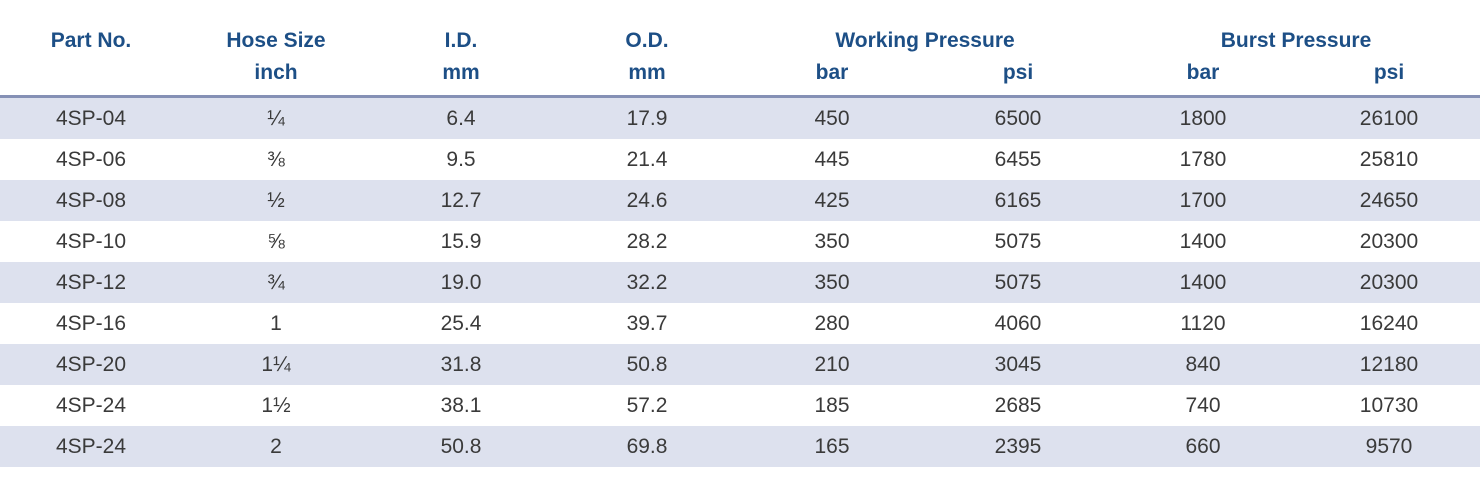 This screenshot has height=500, width=1480. What do you see at coordinates (276, 118) in the screenshot?
I see `cell-hose-size: ¼` at bounding box center [276, 118].